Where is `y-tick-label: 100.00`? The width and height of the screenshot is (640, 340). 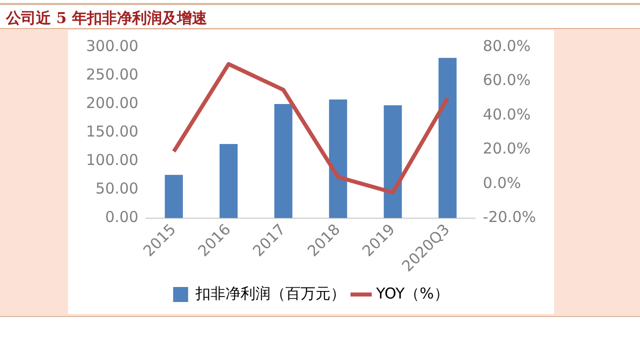 y-tick-label: 100.00 is located at coordinates (112, 160).